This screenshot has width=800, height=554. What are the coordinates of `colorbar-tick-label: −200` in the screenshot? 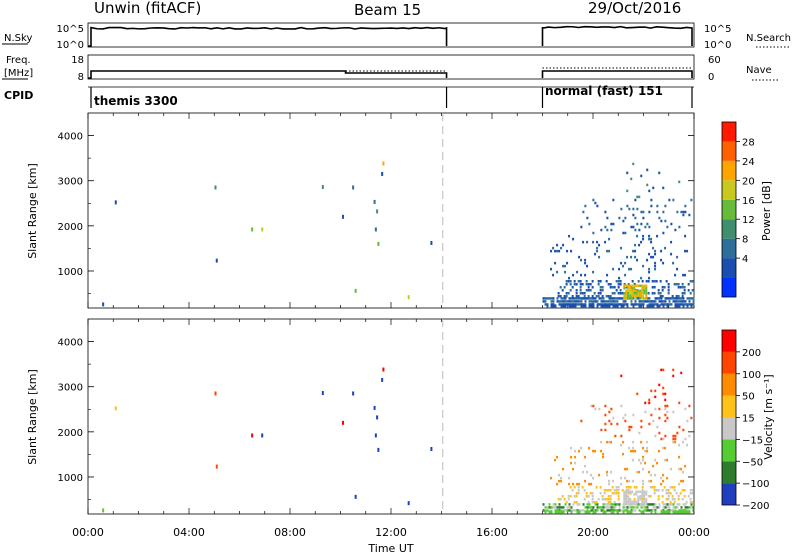 It's located at (755, 506).